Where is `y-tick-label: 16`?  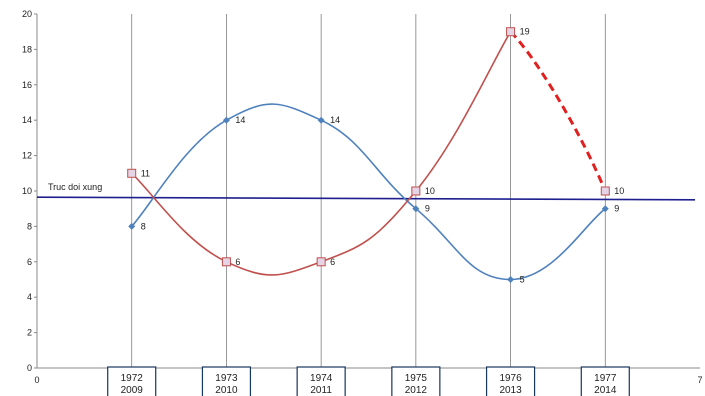
y-tick-label: 16 is located at coordinates (27, 85).